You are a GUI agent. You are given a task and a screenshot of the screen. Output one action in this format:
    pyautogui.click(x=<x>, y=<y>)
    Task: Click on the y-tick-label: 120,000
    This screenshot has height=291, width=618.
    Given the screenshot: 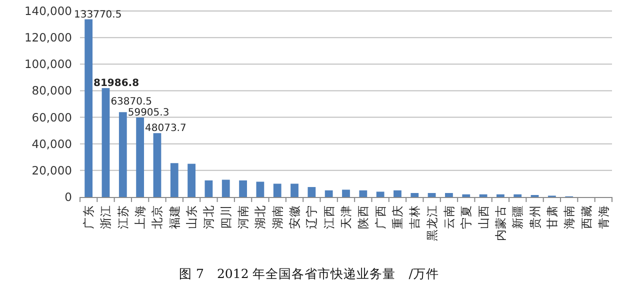 What is the action you would take?
    pyautogui.click(x=48, y=37)
    